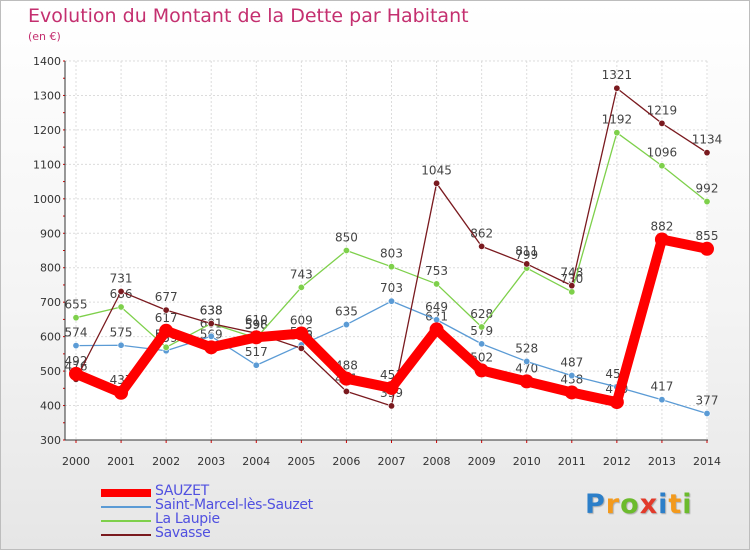  Describe the element at coordinates (211, 311) in the screenshot. I see `data-label: 638` at that location.